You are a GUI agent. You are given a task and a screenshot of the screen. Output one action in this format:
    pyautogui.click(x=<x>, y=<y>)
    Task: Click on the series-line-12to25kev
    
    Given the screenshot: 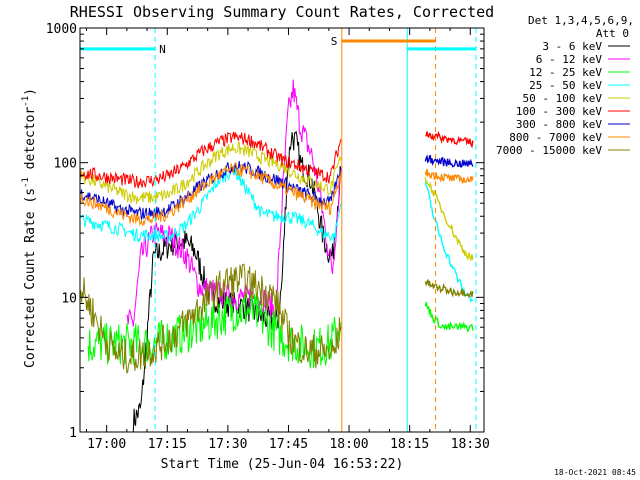 What is the action you would take?
    pyautogui.click(x=214, y=331)
    